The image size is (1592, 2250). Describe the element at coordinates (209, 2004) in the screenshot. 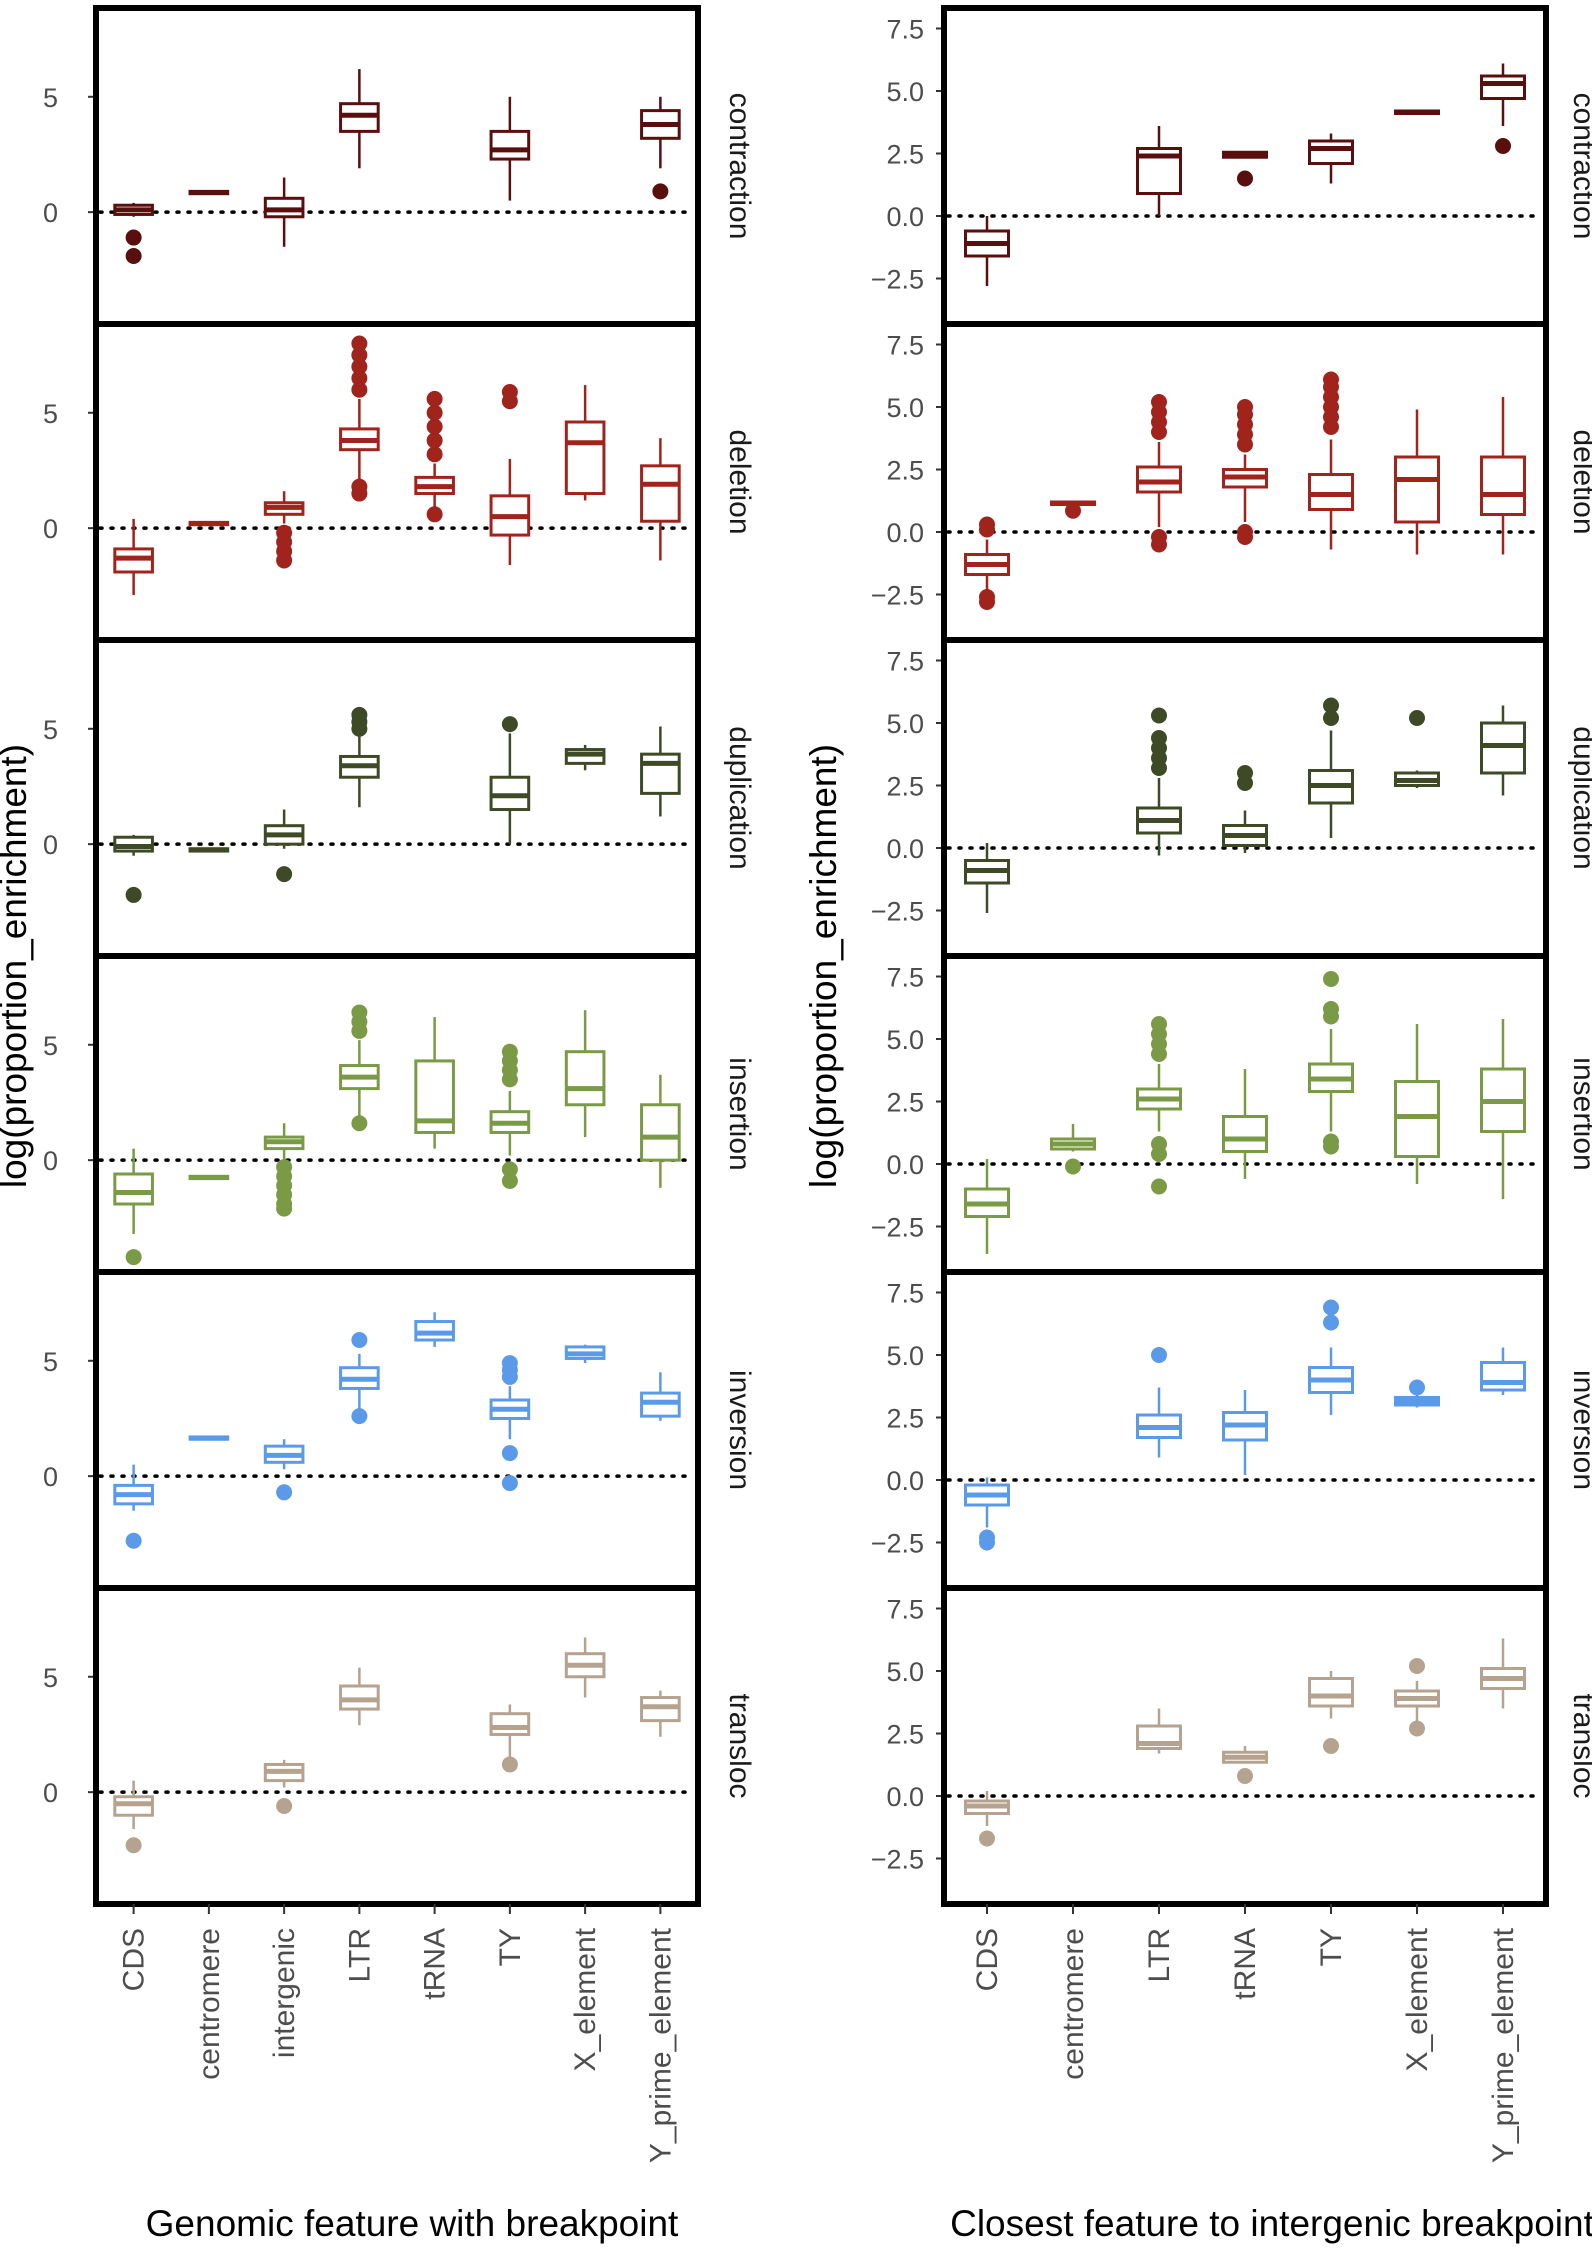

I see `x-tick-label: centromere` at that location.